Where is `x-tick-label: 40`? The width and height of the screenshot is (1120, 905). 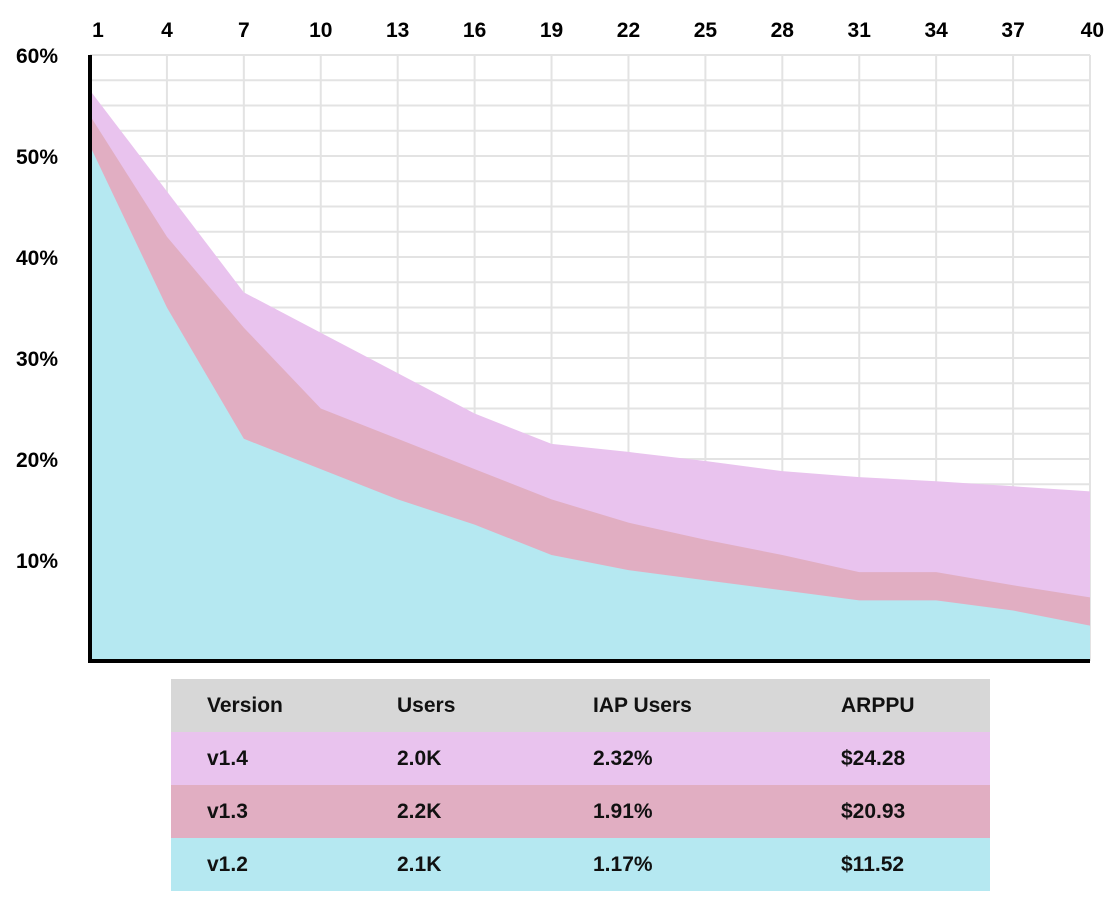
x-tick-label: 40 is located at coordinates (1092, 30).